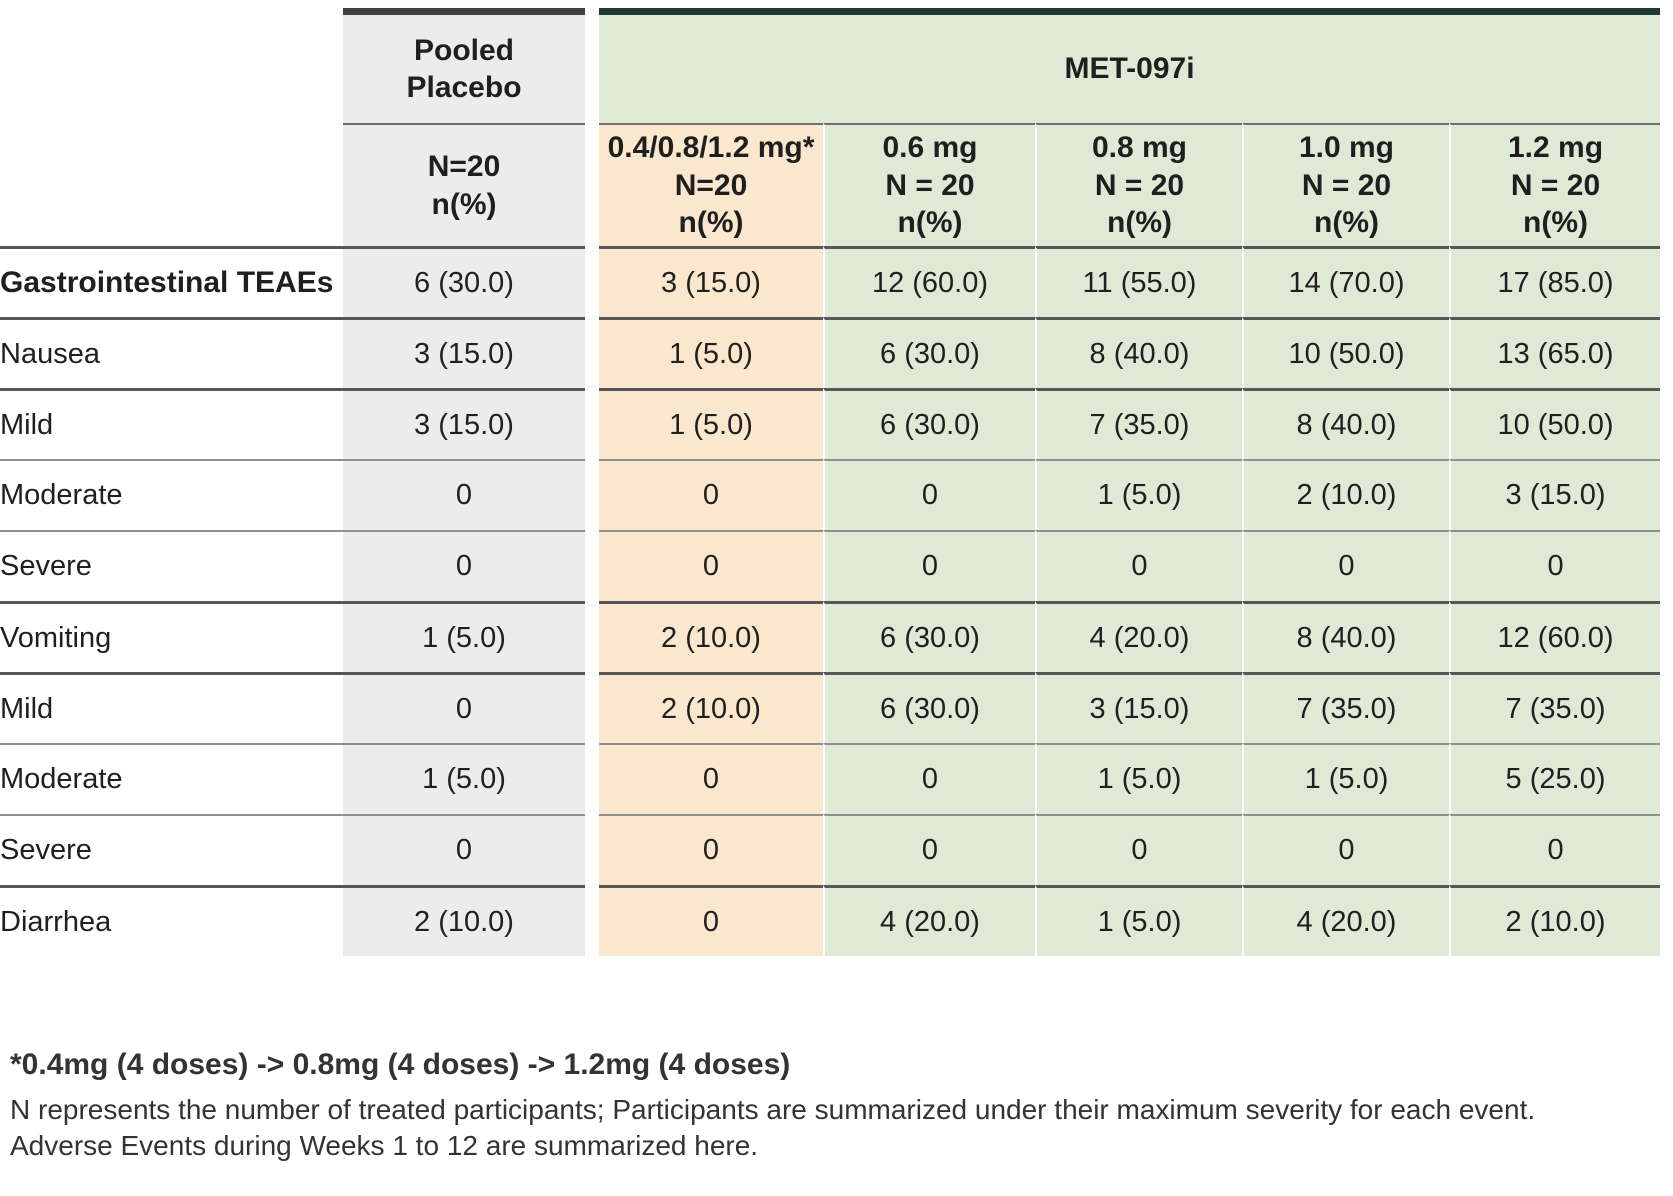  Describe the element at coordinates (171, 920) in the screenshot. I see `row-label: Diarrhea` at that location.